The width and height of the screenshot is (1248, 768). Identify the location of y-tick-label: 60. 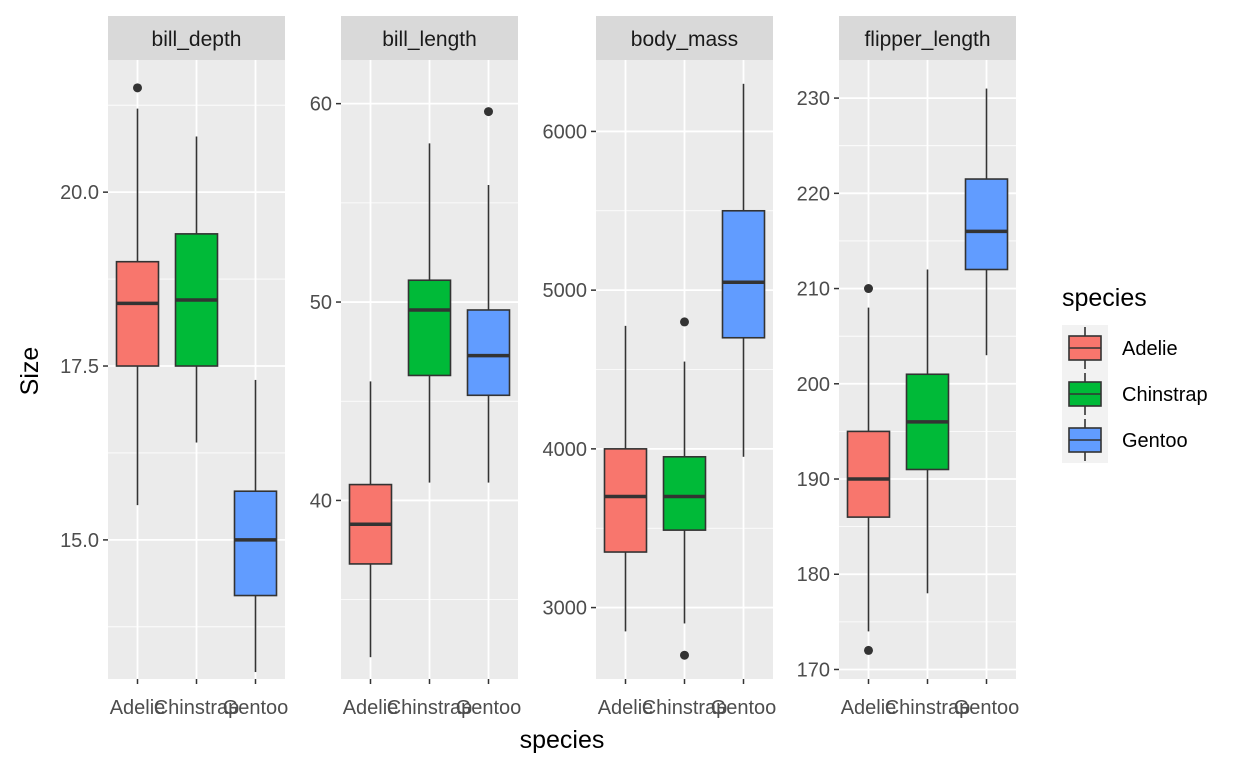
(321, 105).